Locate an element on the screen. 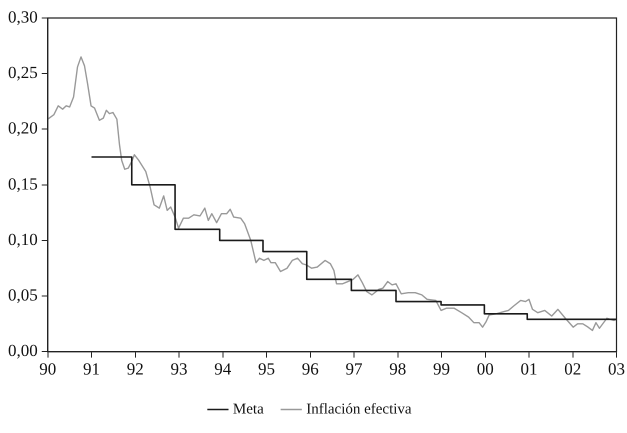 The height and width of the screenshot is (433, 627). y-tick-label: 0,25 is located at coordinates (23, 72).